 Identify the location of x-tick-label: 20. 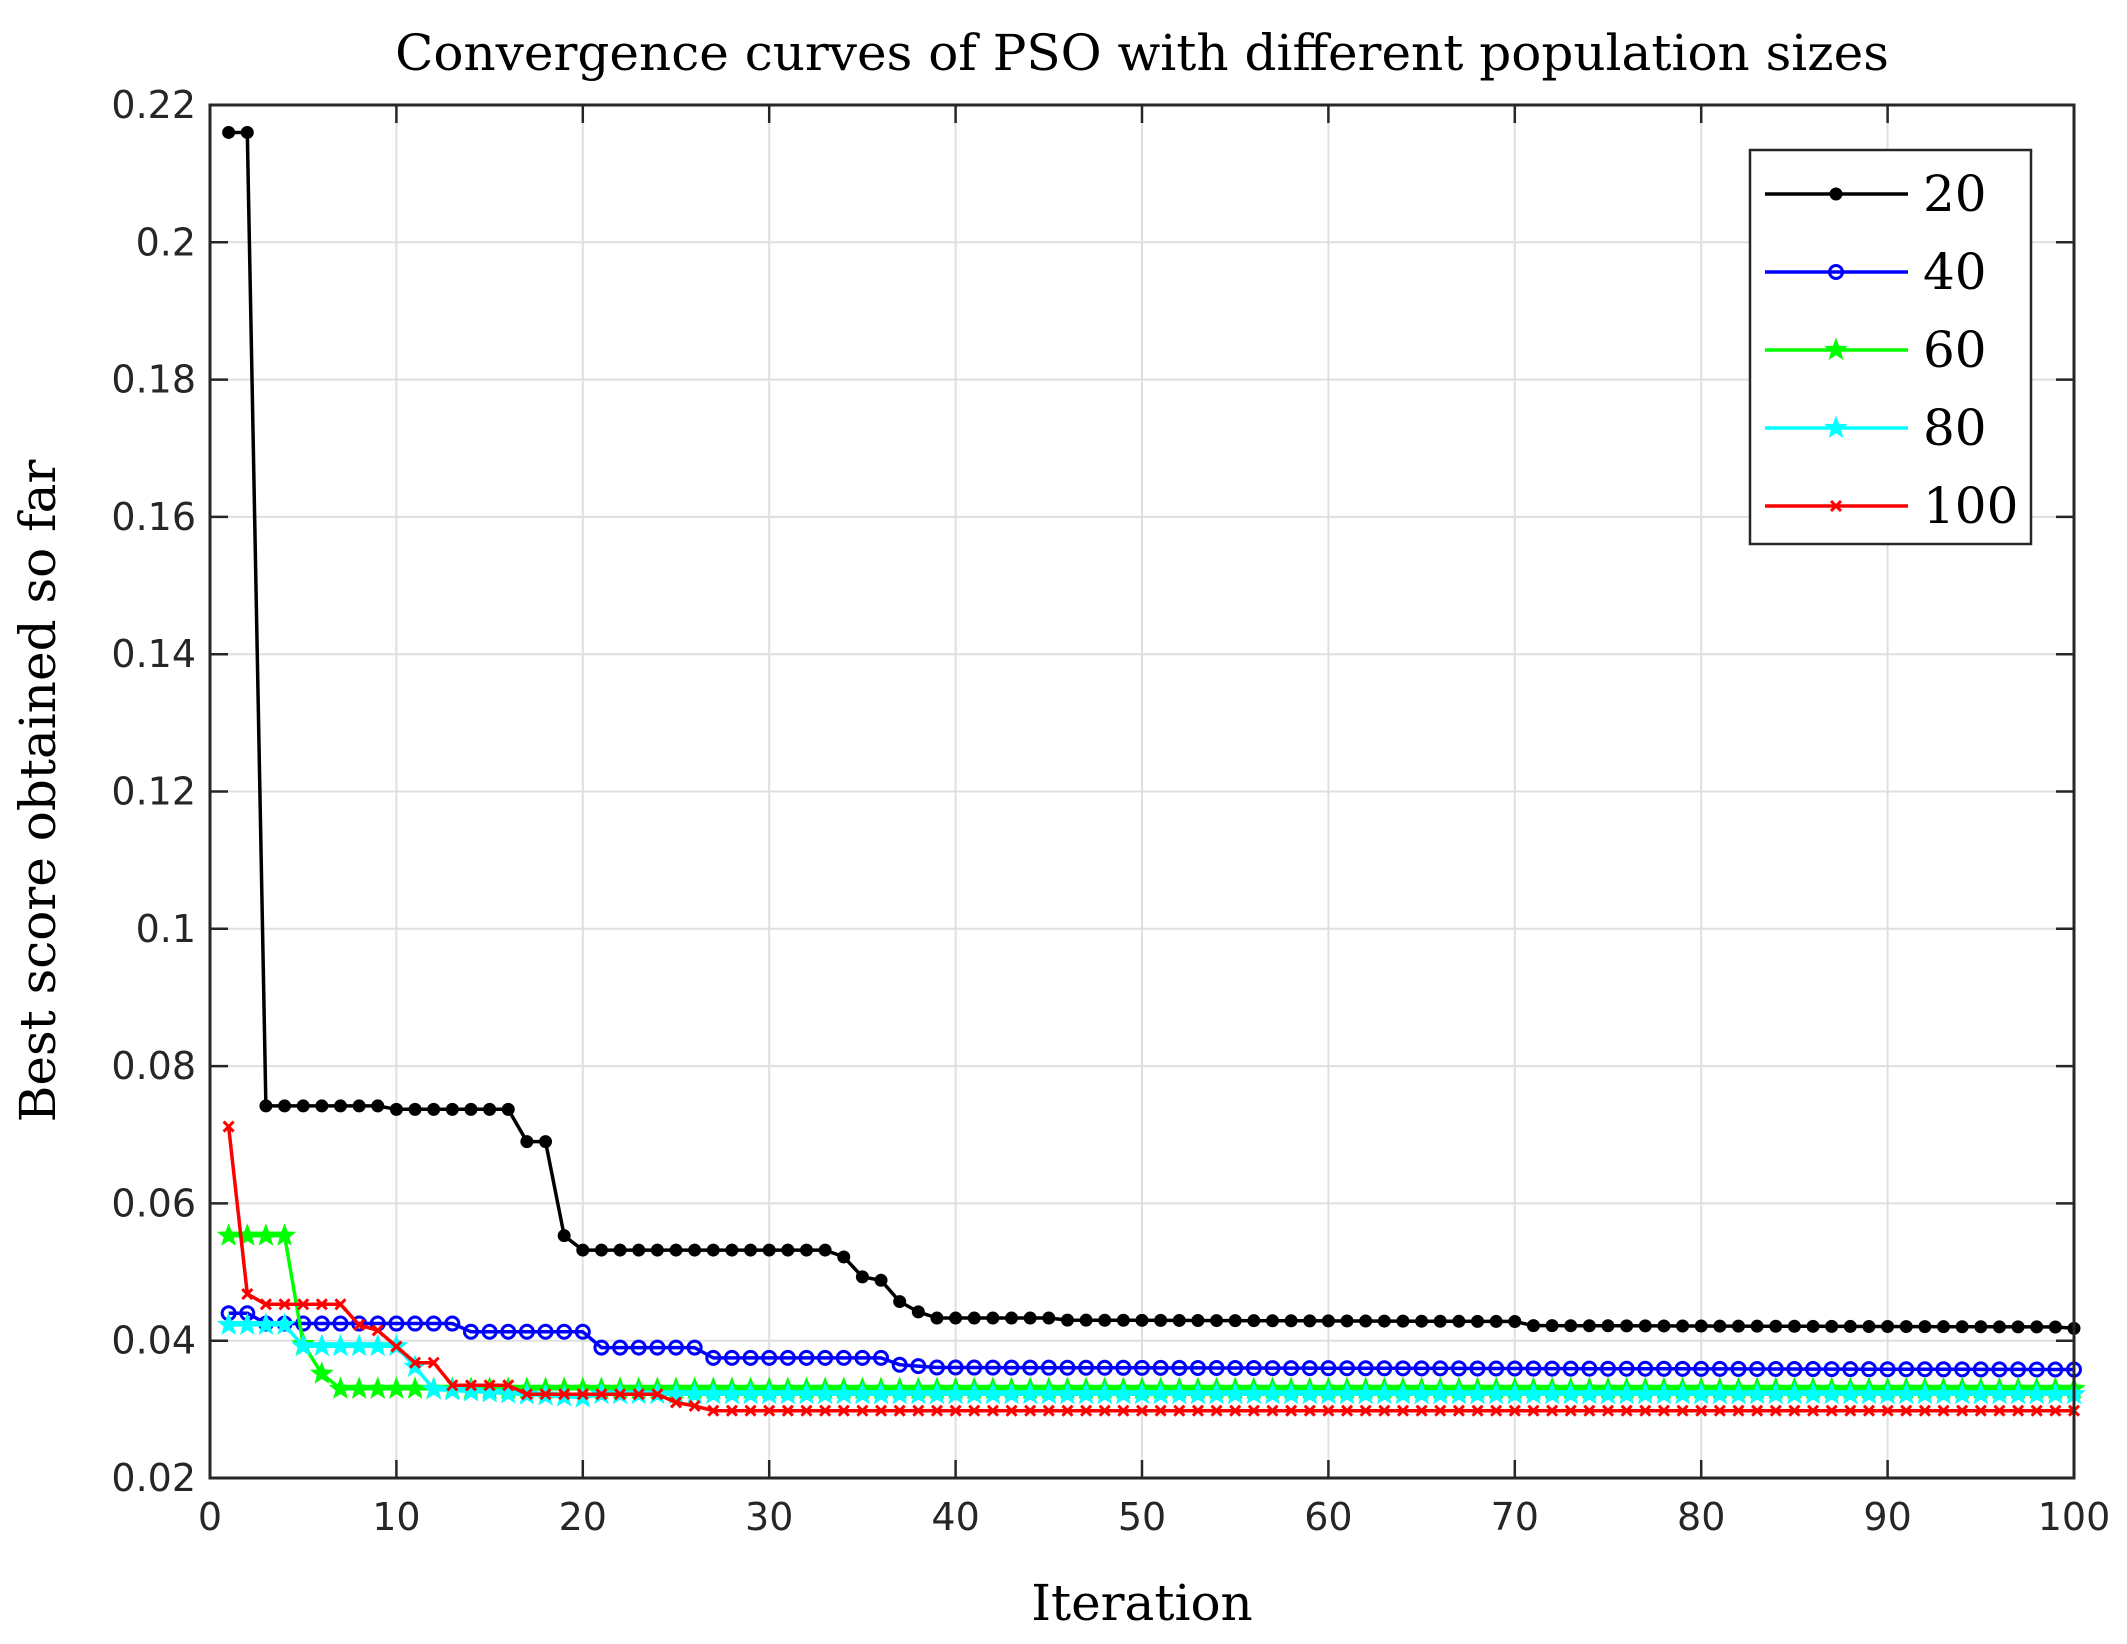
(583, 1517).